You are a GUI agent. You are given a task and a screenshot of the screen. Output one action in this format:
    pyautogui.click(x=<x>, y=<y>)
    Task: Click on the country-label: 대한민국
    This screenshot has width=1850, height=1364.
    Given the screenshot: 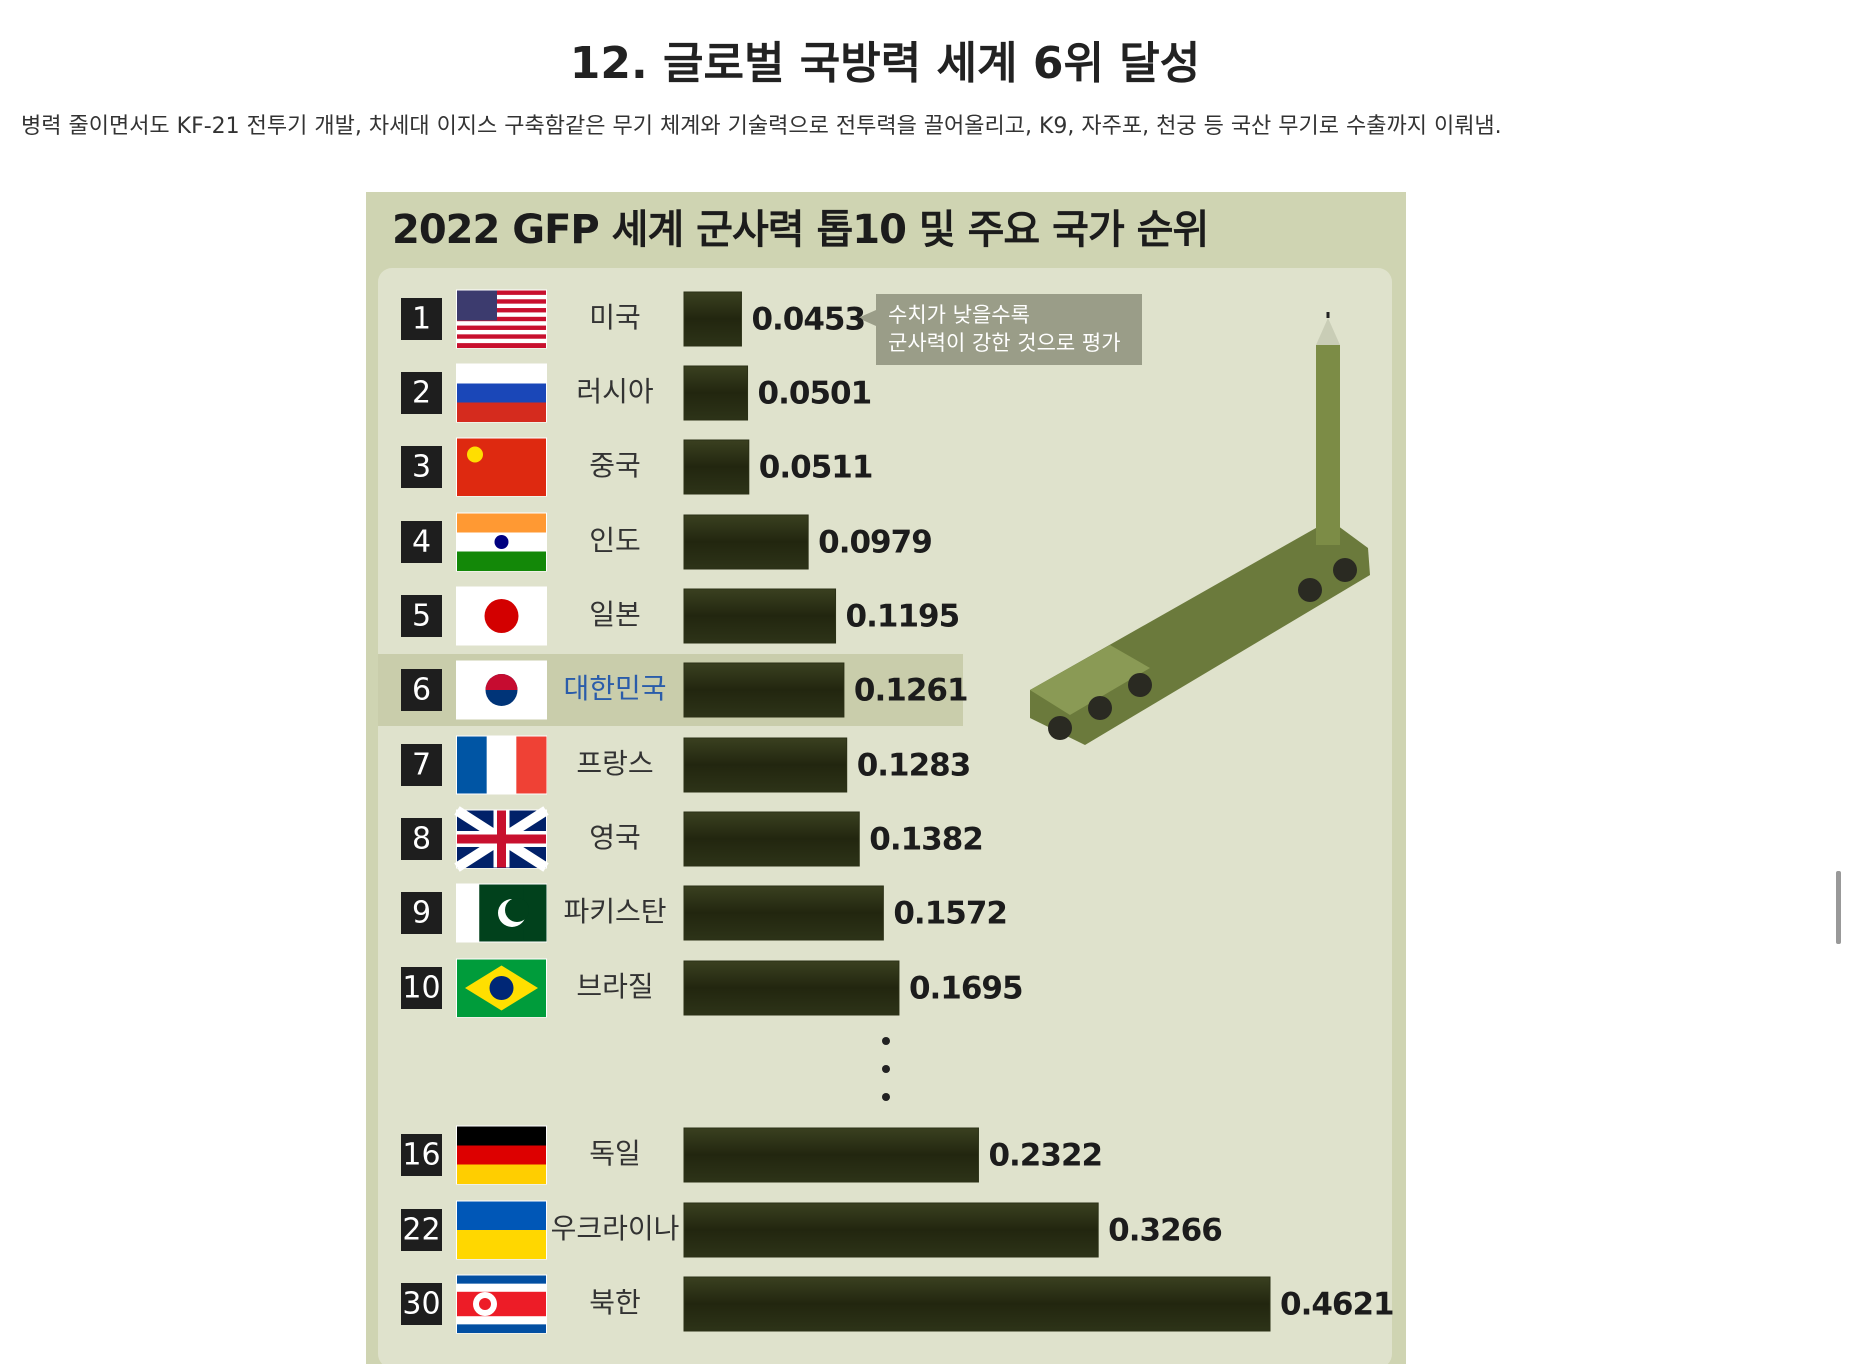 What is the action you would take?
    pyautogui.click(x=614, y=688)
    